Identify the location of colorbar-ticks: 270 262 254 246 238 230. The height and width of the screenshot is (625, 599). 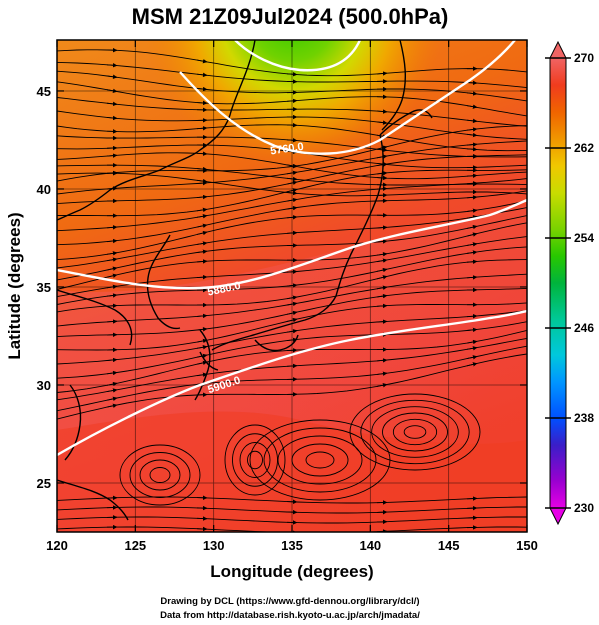
(569, 283).